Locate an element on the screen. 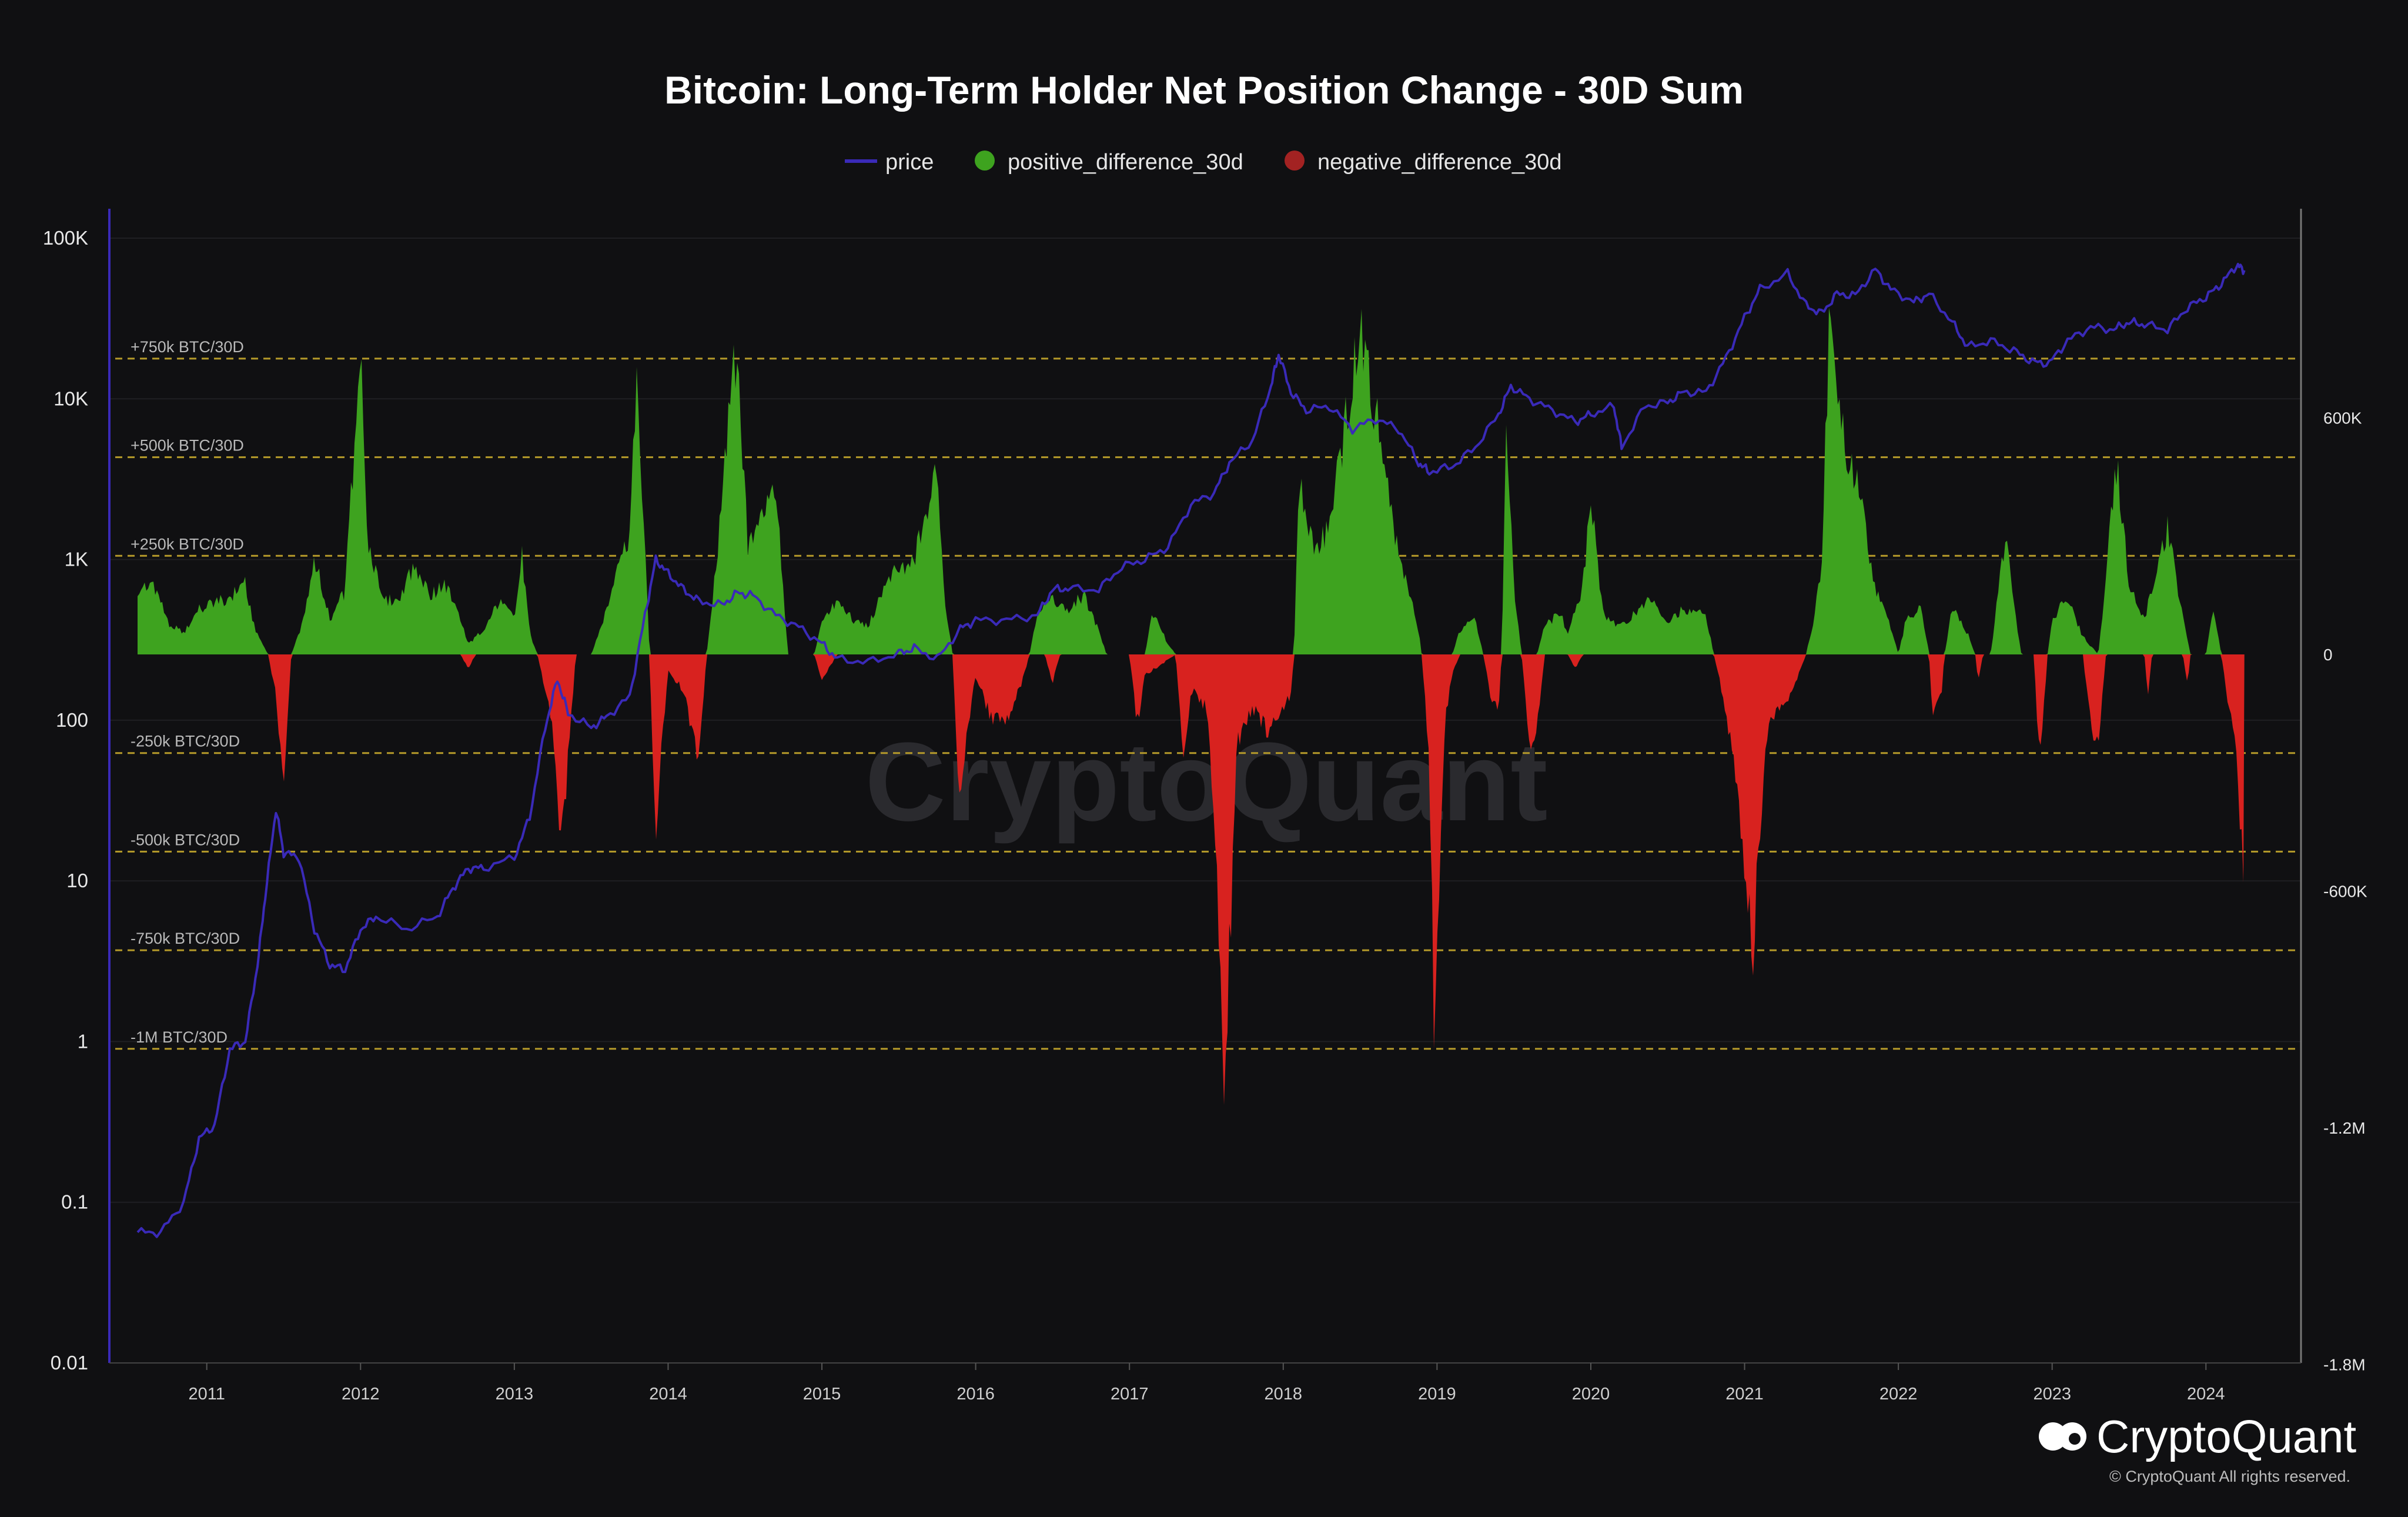  reference-line-label: +500k BTC/30D is located at coordinates (187, 446).